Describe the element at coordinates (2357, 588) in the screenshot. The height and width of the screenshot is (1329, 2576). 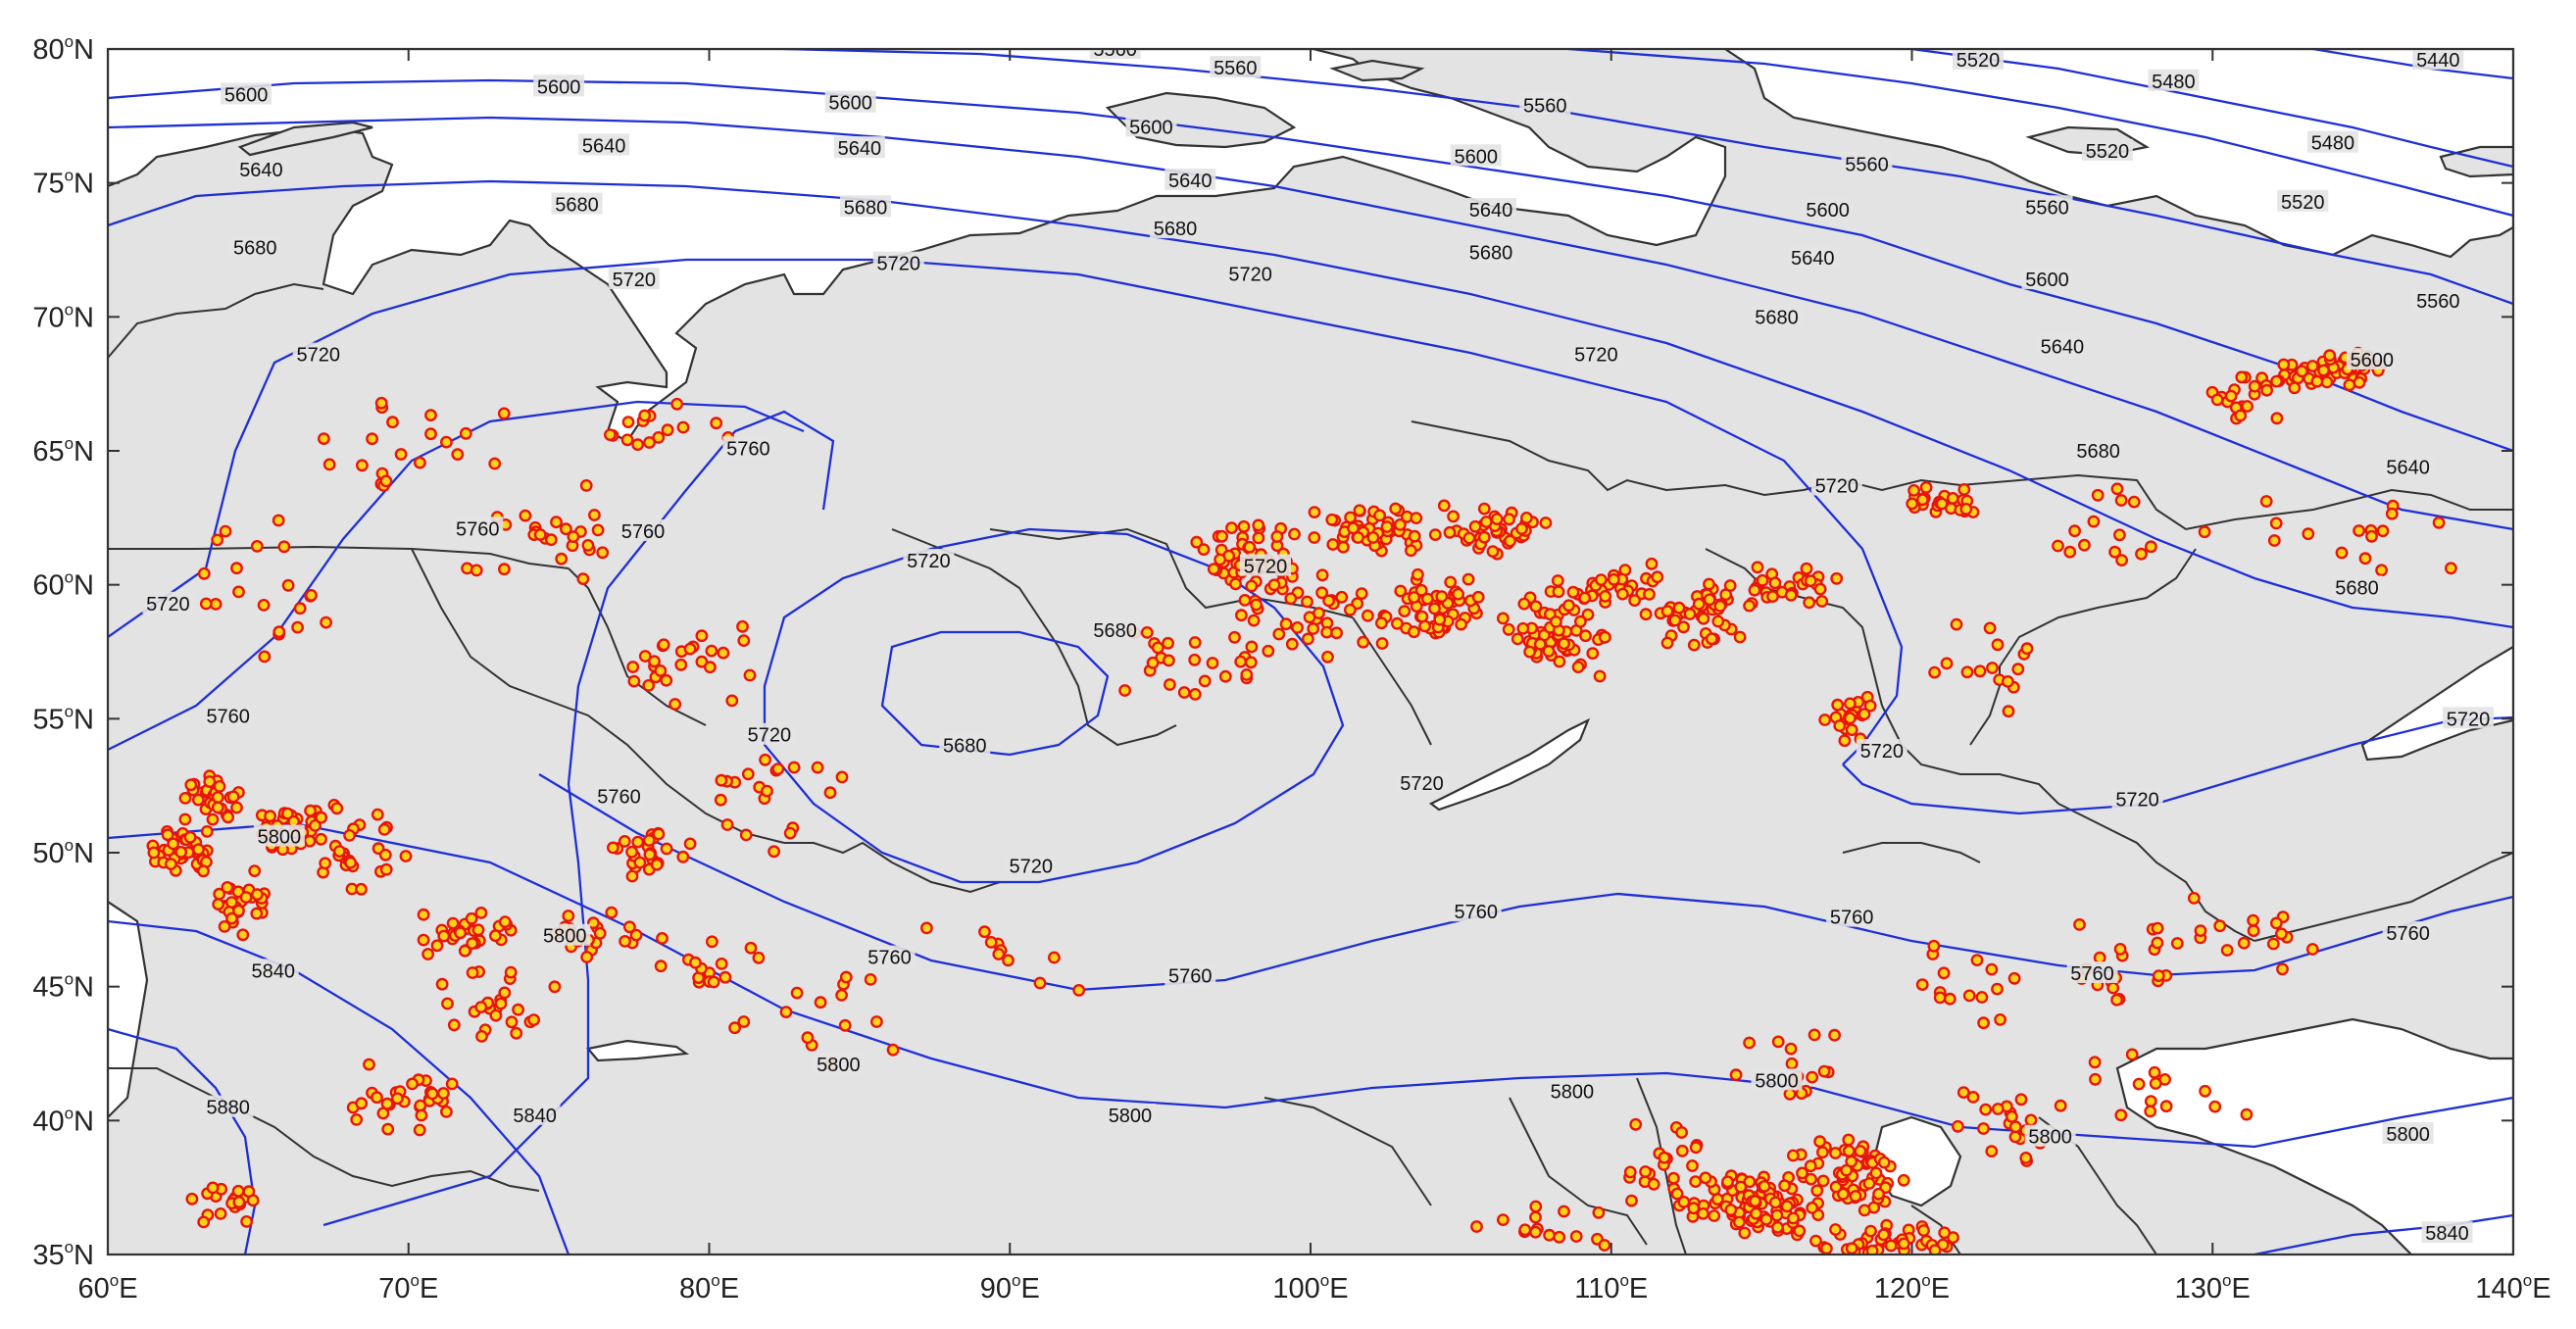
I see `contour-label: 5680` at that location.